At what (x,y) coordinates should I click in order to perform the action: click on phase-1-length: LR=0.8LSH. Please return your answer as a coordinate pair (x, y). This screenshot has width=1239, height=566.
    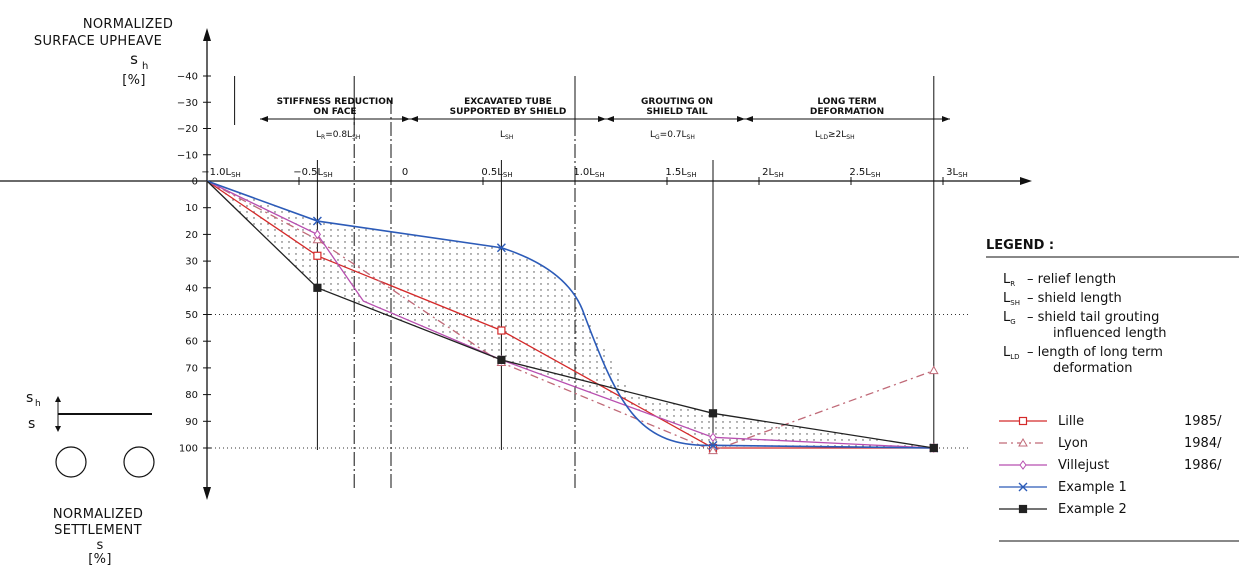
    Looking at the image, I should click on (338, 135).